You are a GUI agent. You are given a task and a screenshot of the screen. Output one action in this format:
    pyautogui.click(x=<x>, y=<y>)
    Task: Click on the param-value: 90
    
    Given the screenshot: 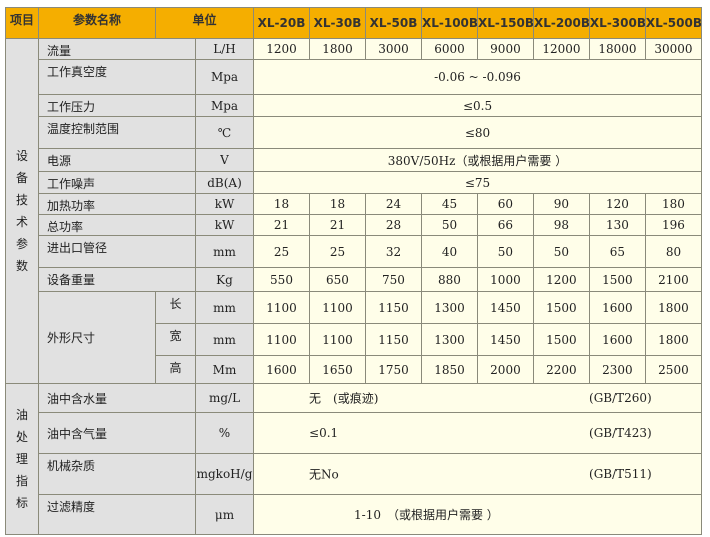 What is the action you would take?
    pyautogui.click(x=561, y=204)
    